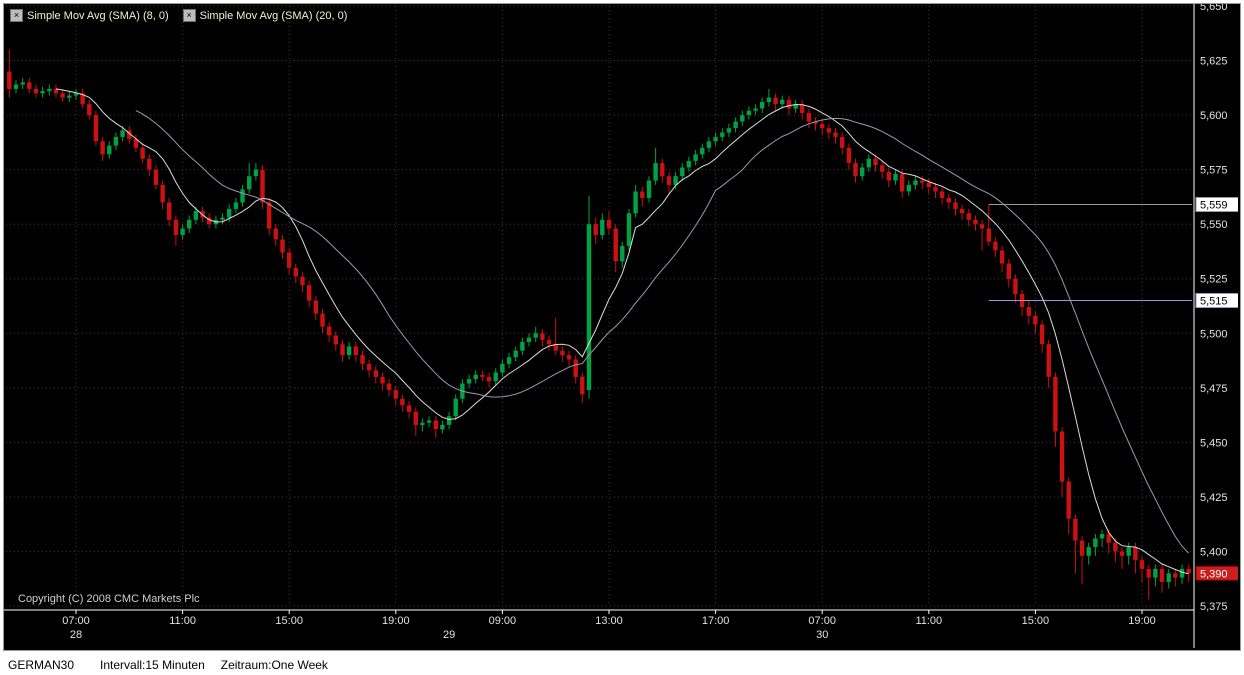 The width and height of the screenshot is (1244, 675). I want to click on price-axis-label: 5,600, so click(1214, 116).